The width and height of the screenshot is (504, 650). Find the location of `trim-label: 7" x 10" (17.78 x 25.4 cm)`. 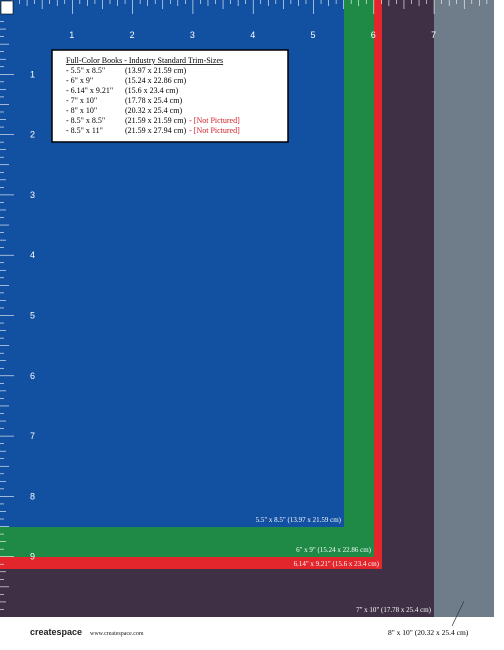

trim-label: 7" x 10" (17.78 x 25.4 cm) is located at coordinates (394, 610).